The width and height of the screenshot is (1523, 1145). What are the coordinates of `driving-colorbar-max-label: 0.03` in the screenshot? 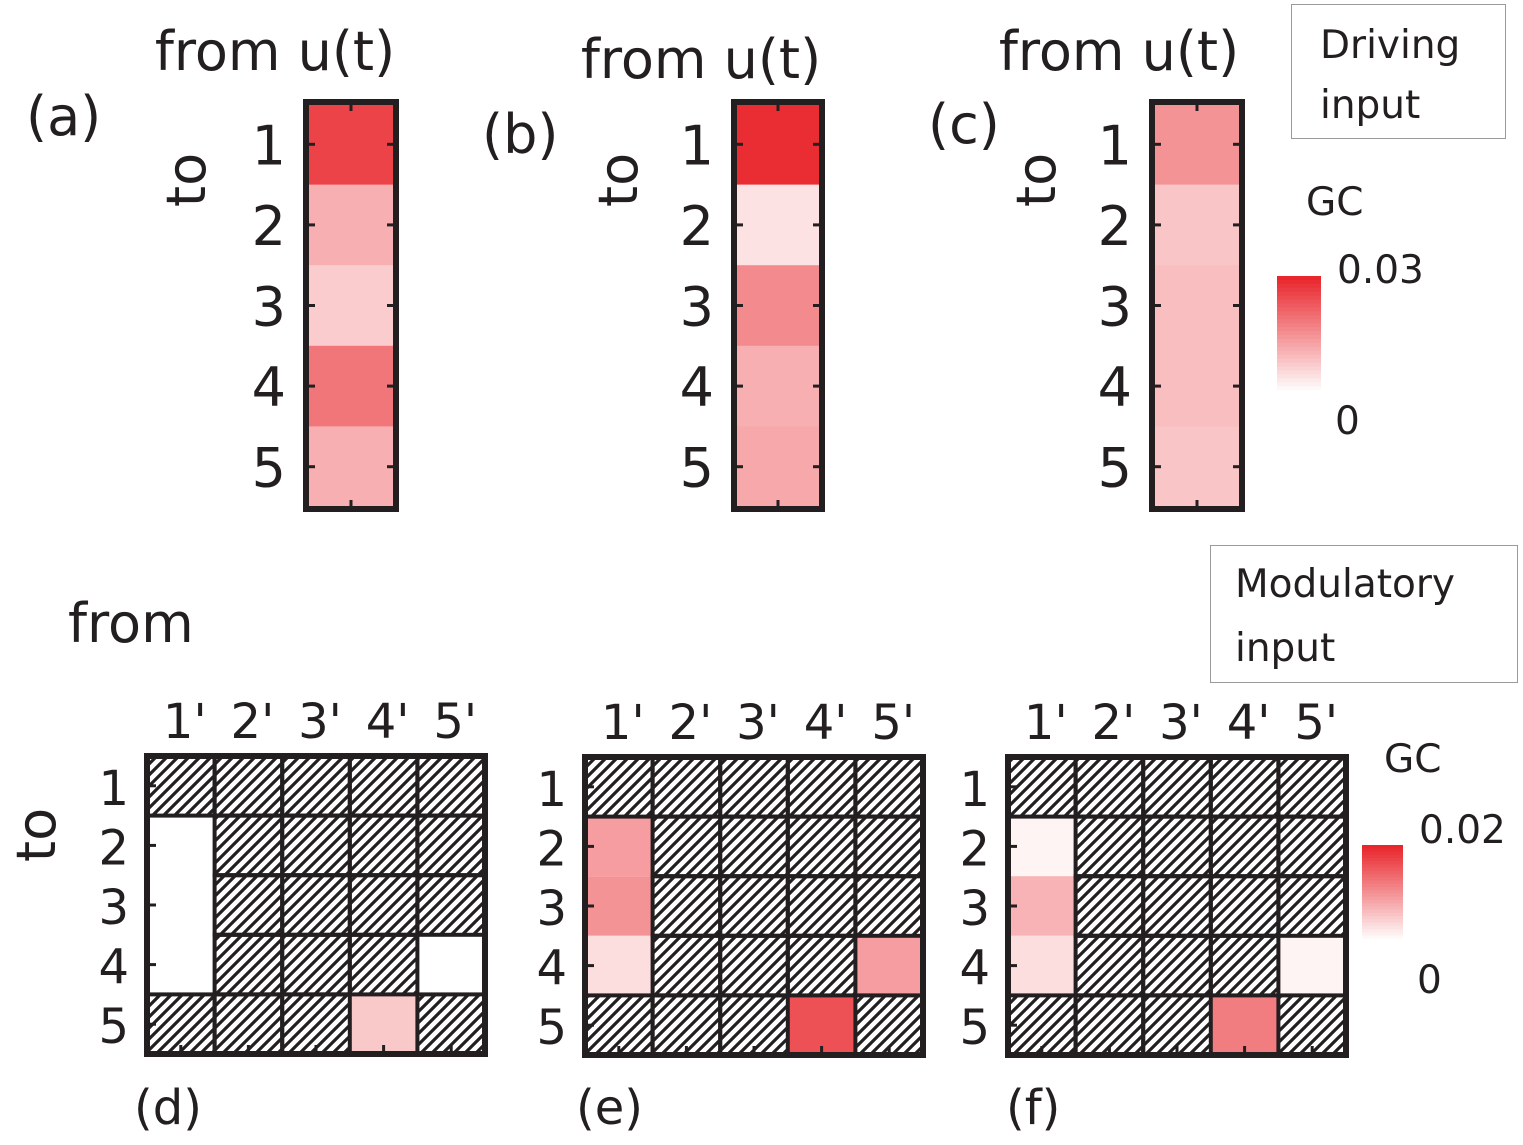 It's located at (1380, 270).